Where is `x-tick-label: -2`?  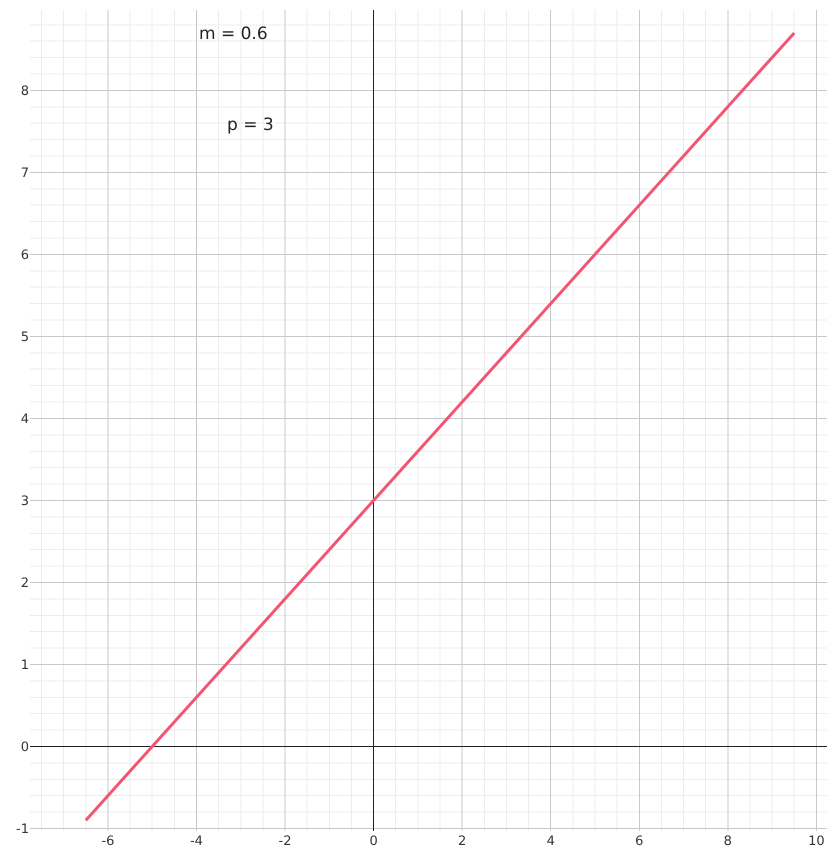
x-tick-label: -2 is located at coordinates (285, 841).